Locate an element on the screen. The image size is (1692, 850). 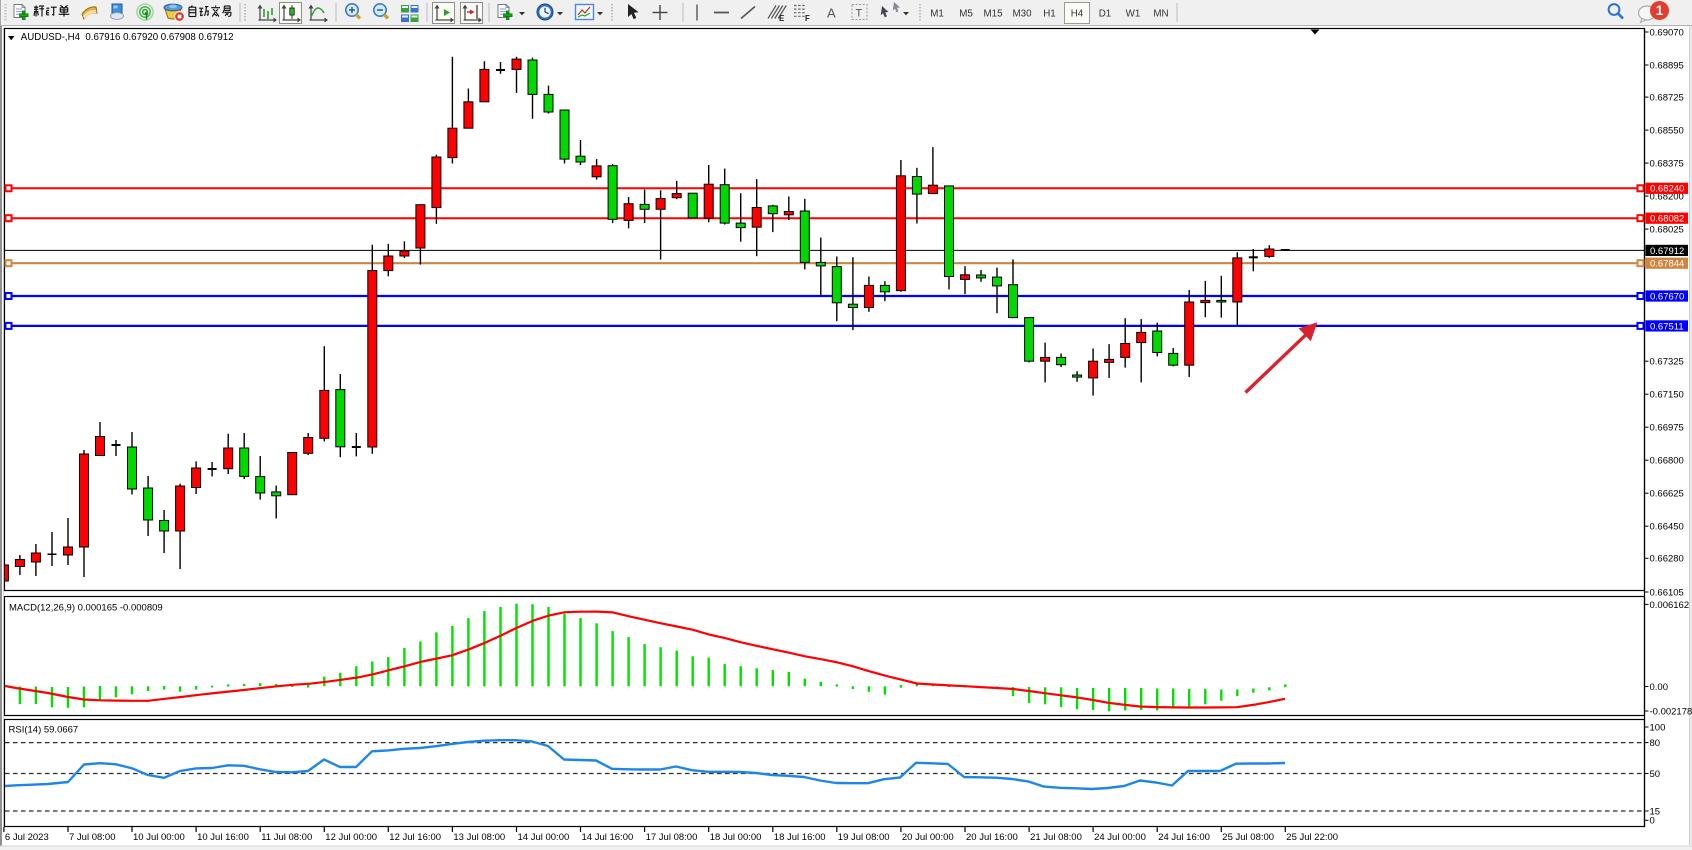
svg-text: D1 is located at coordinates (1105, 13).